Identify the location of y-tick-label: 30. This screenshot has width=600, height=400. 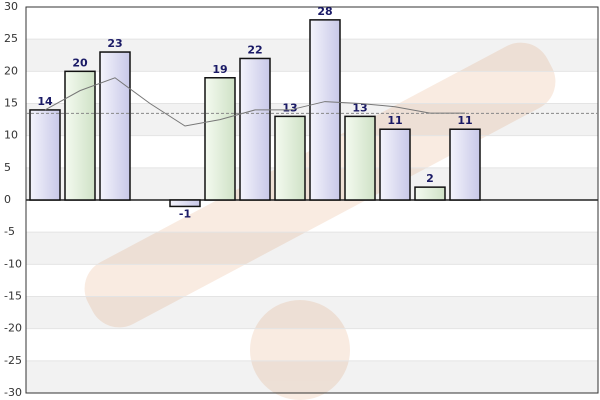
(11, 6).